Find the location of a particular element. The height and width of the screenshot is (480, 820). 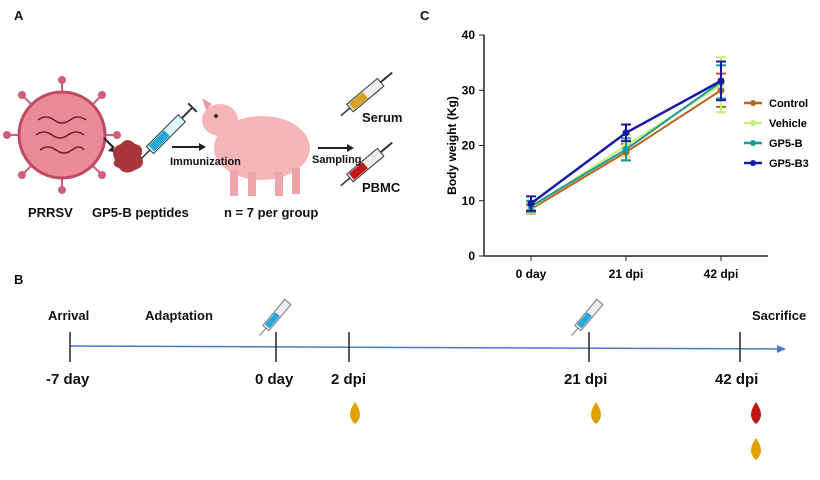

panel-a-illustration is located at coordinates (198, 133).